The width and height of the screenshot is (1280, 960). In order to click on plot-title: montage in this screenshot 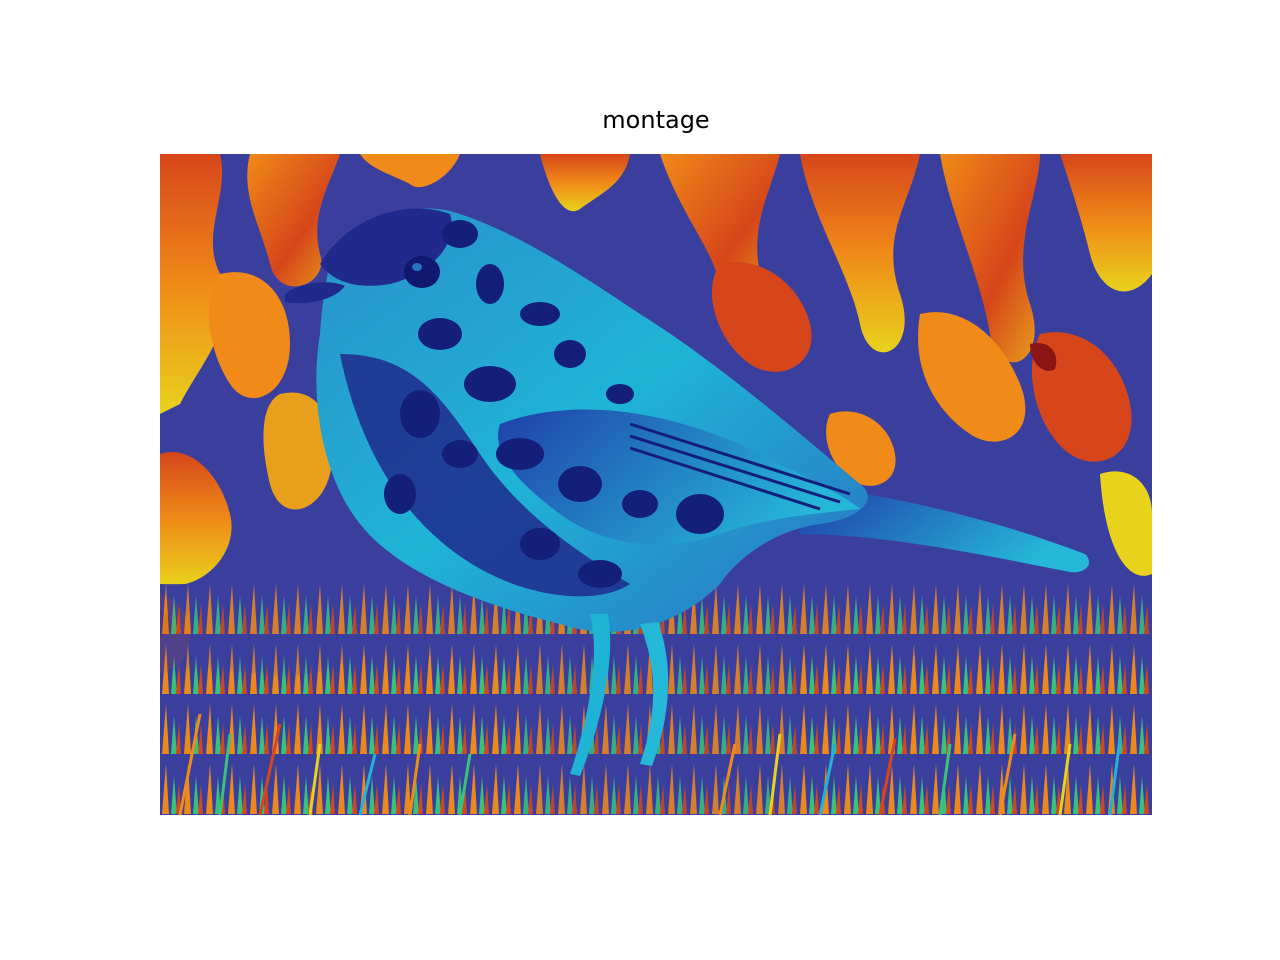, I will do `click(656, 120)`.